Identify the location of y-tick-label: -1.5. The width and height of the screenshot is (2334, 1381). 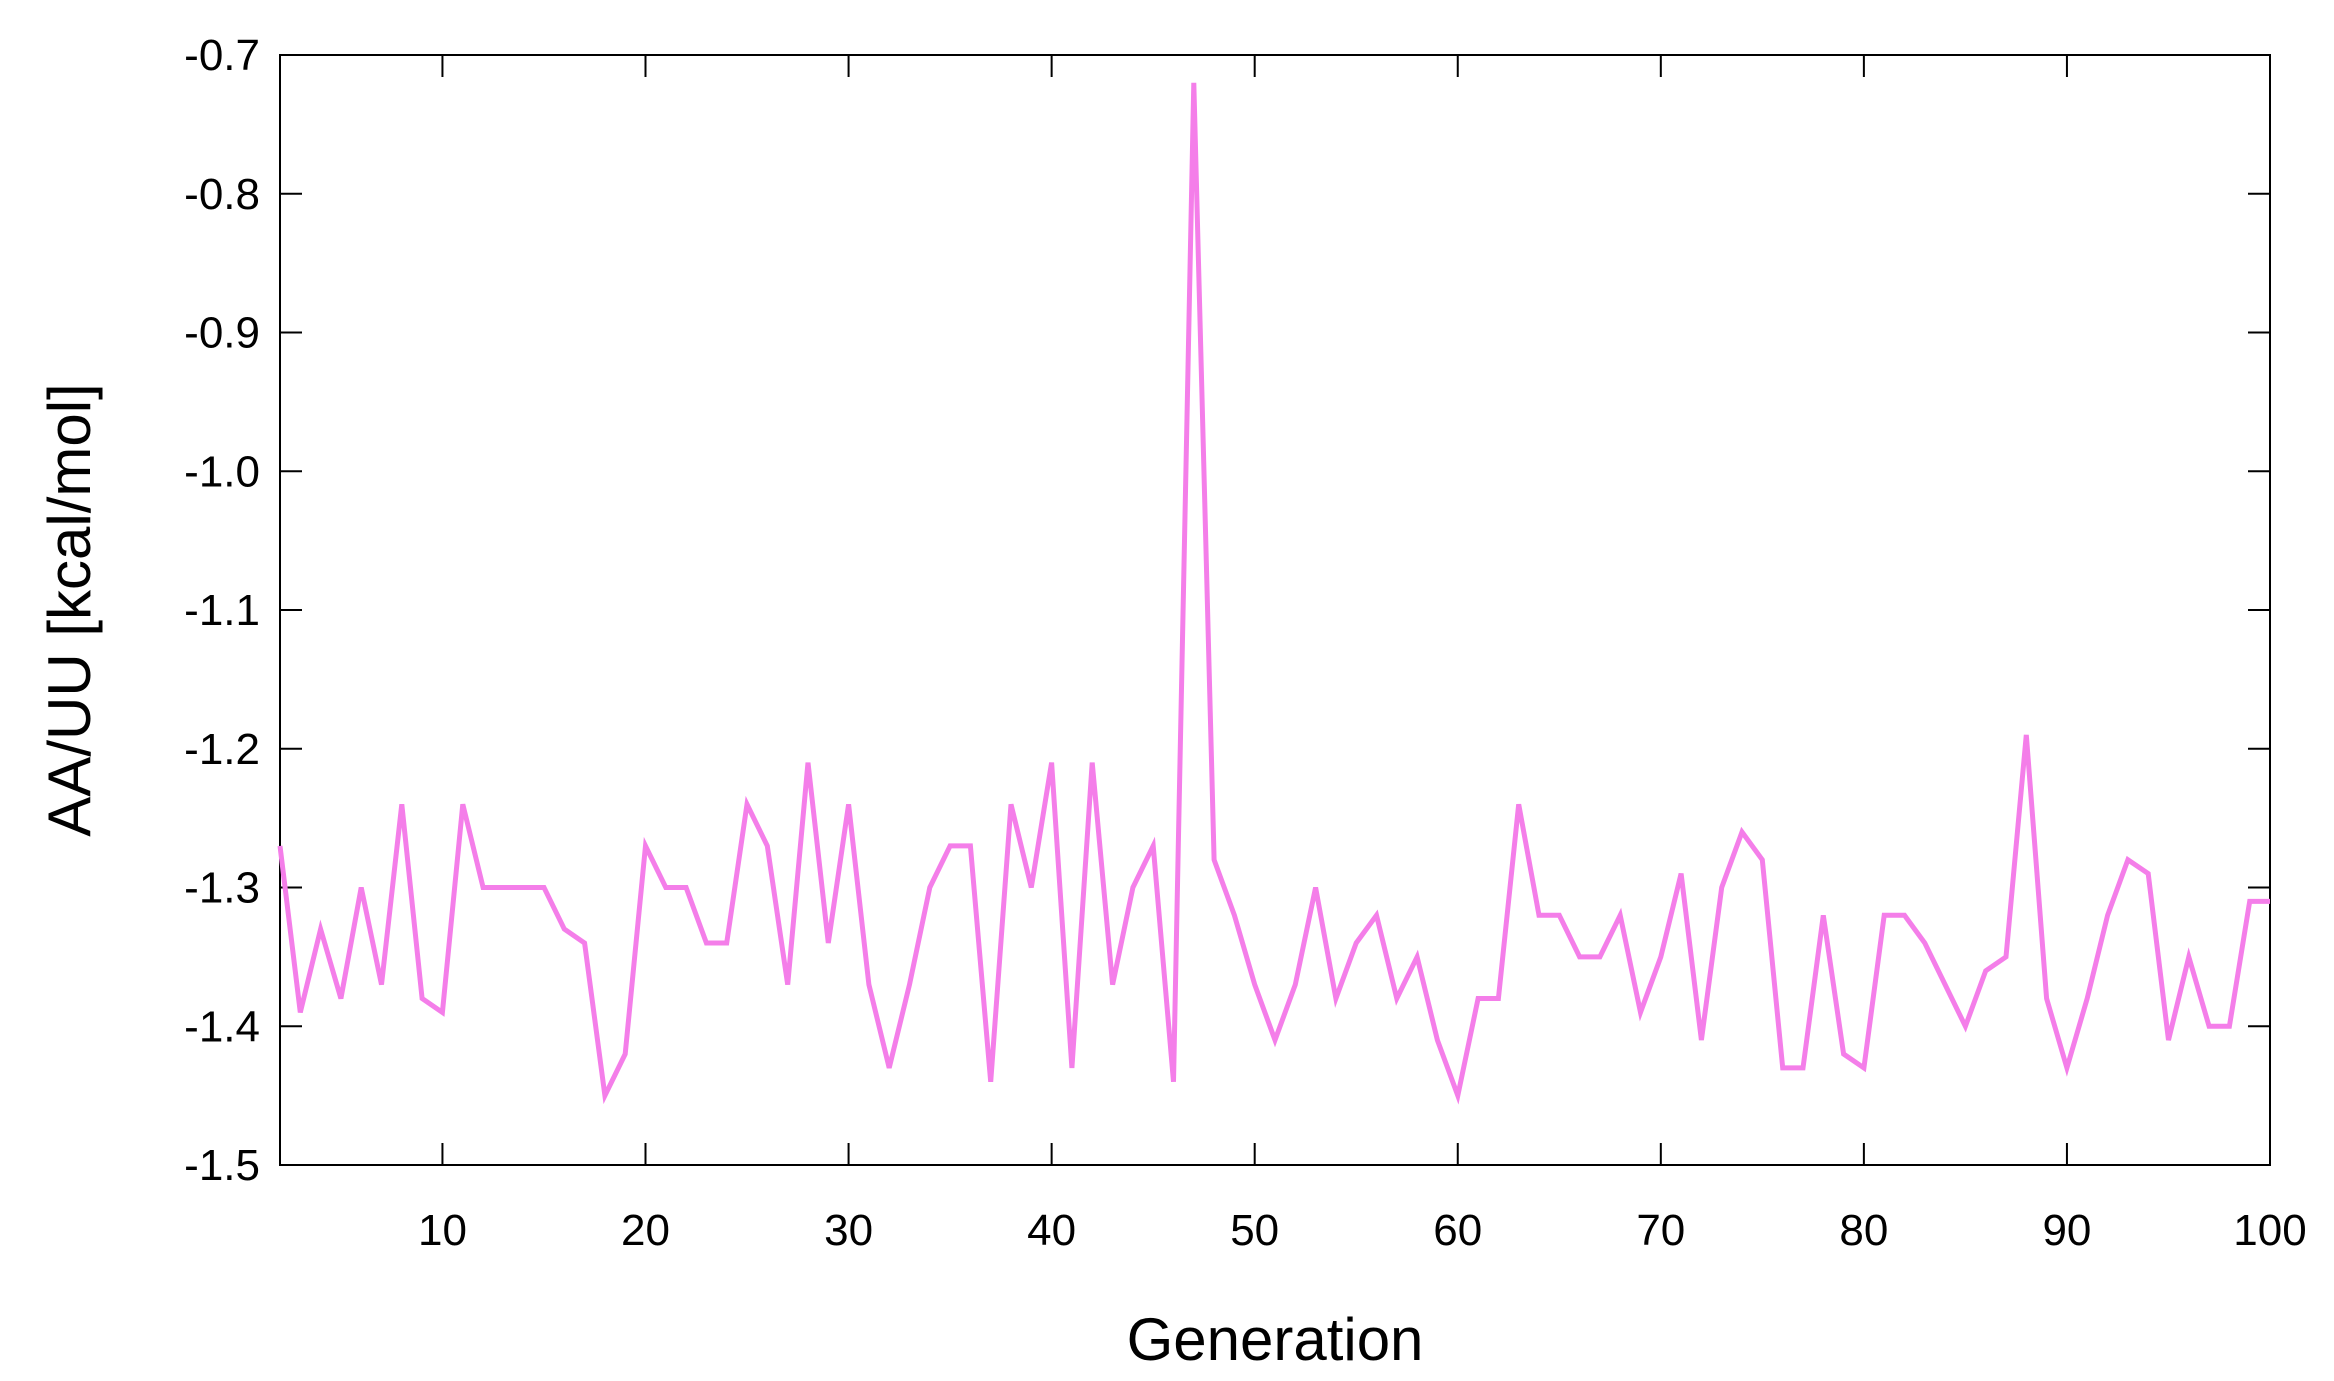
(222, 1165).